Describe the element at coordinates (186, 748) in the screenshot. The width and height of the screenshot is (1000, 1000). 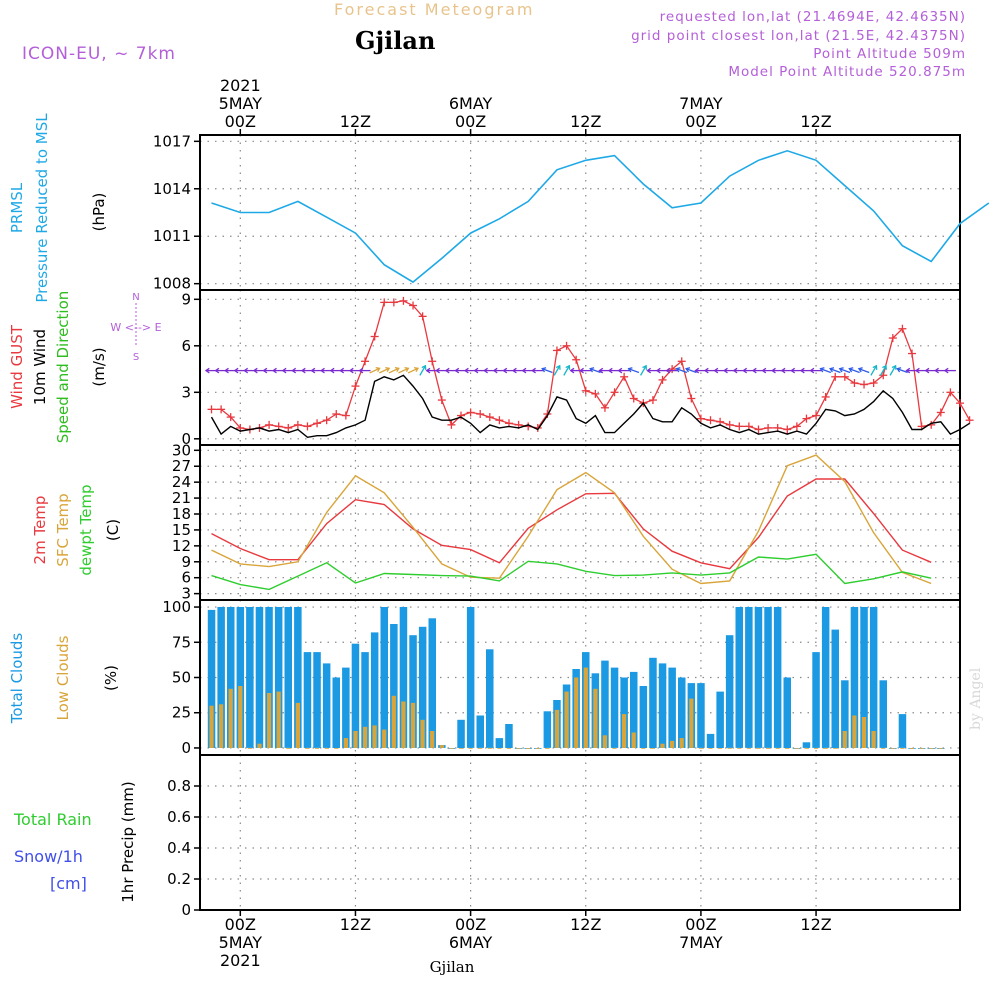
I see `y-tick-label: 0` at that location.